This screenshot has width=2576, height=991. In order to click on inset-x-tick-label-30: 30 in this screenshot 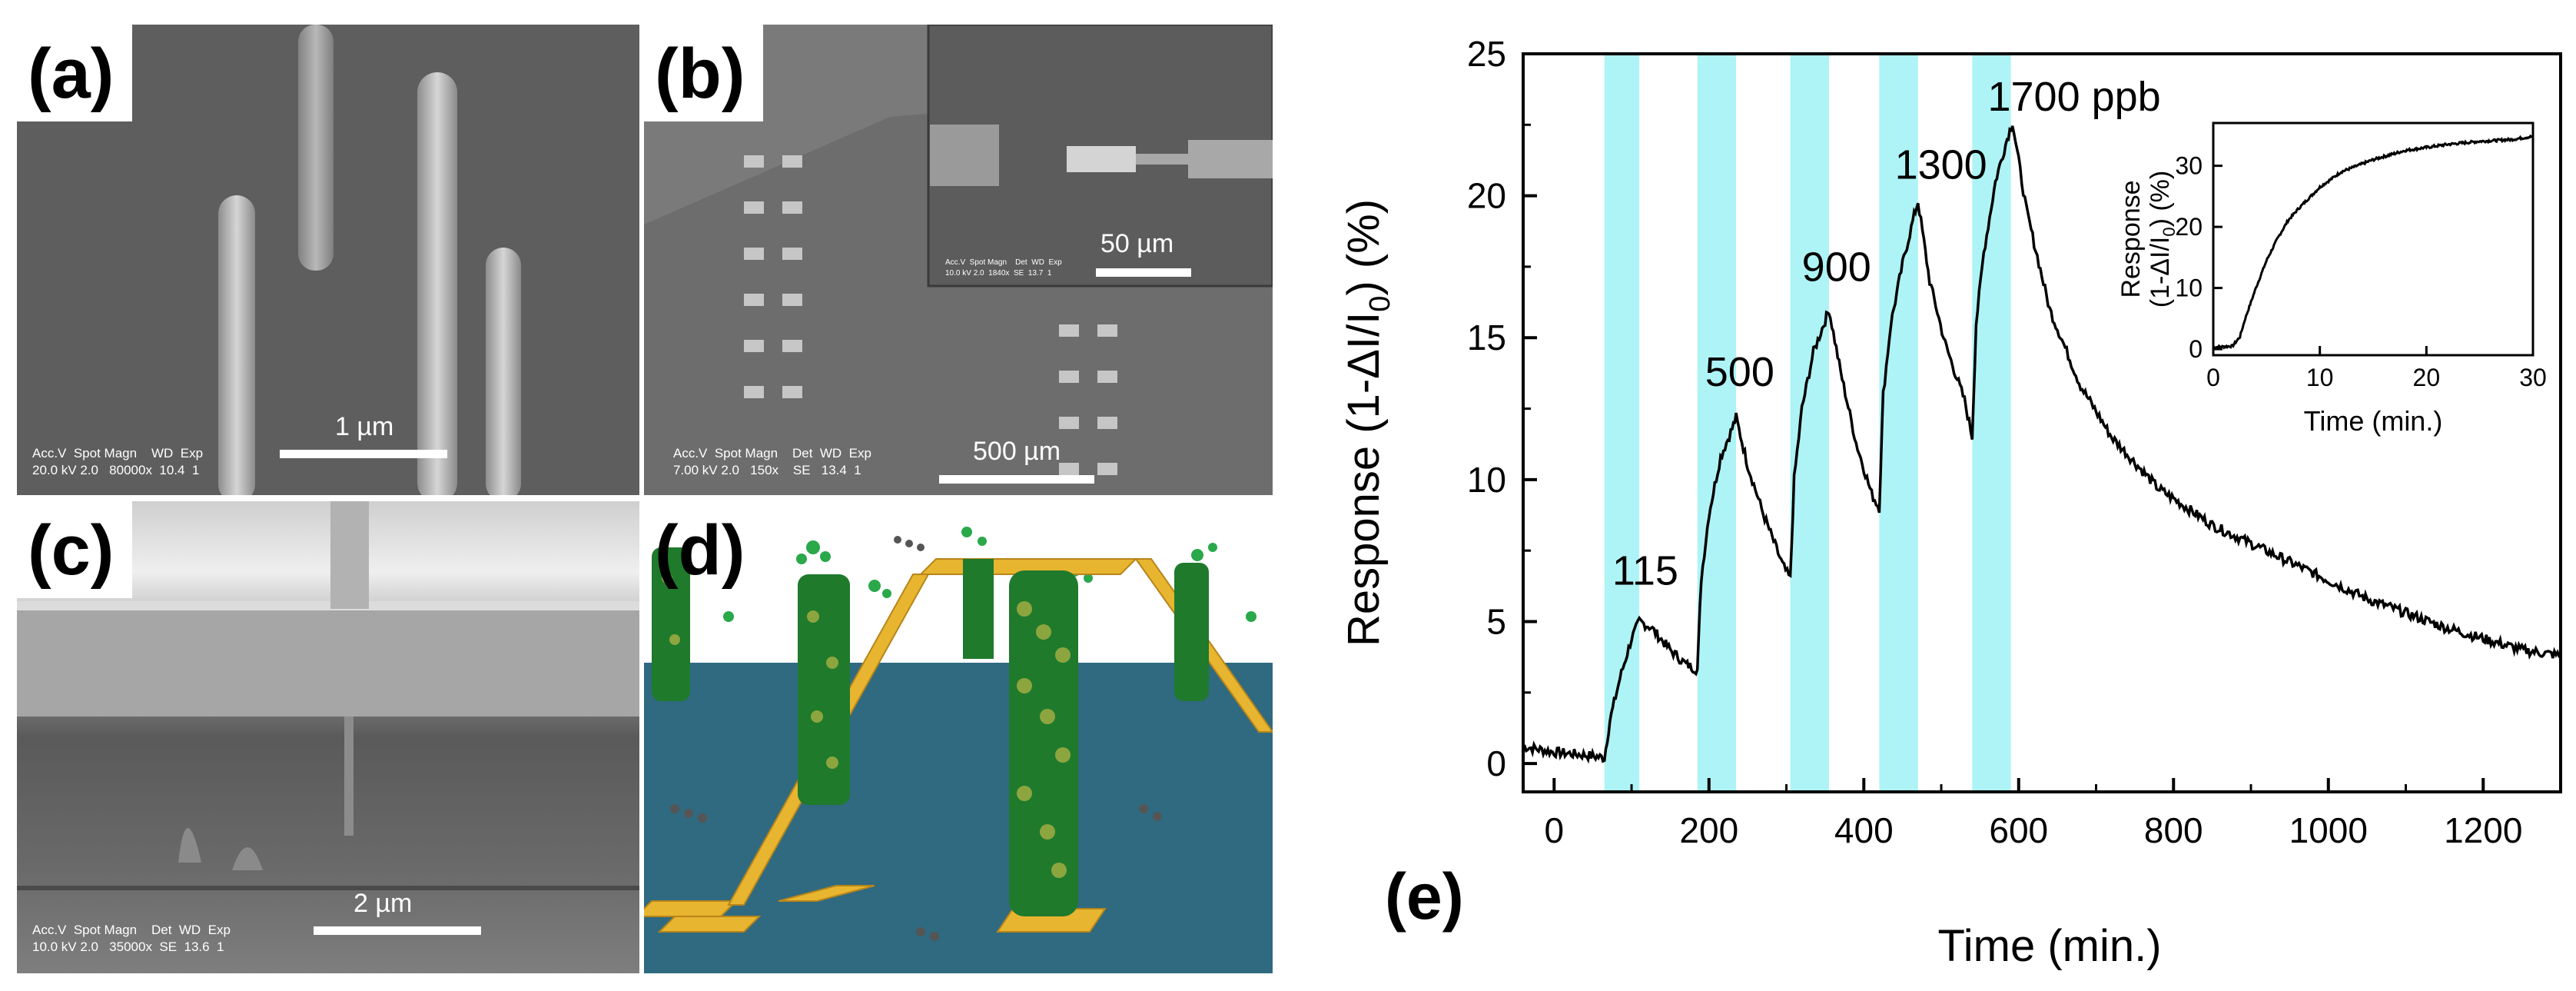, I will do `click(2533, 377)`.